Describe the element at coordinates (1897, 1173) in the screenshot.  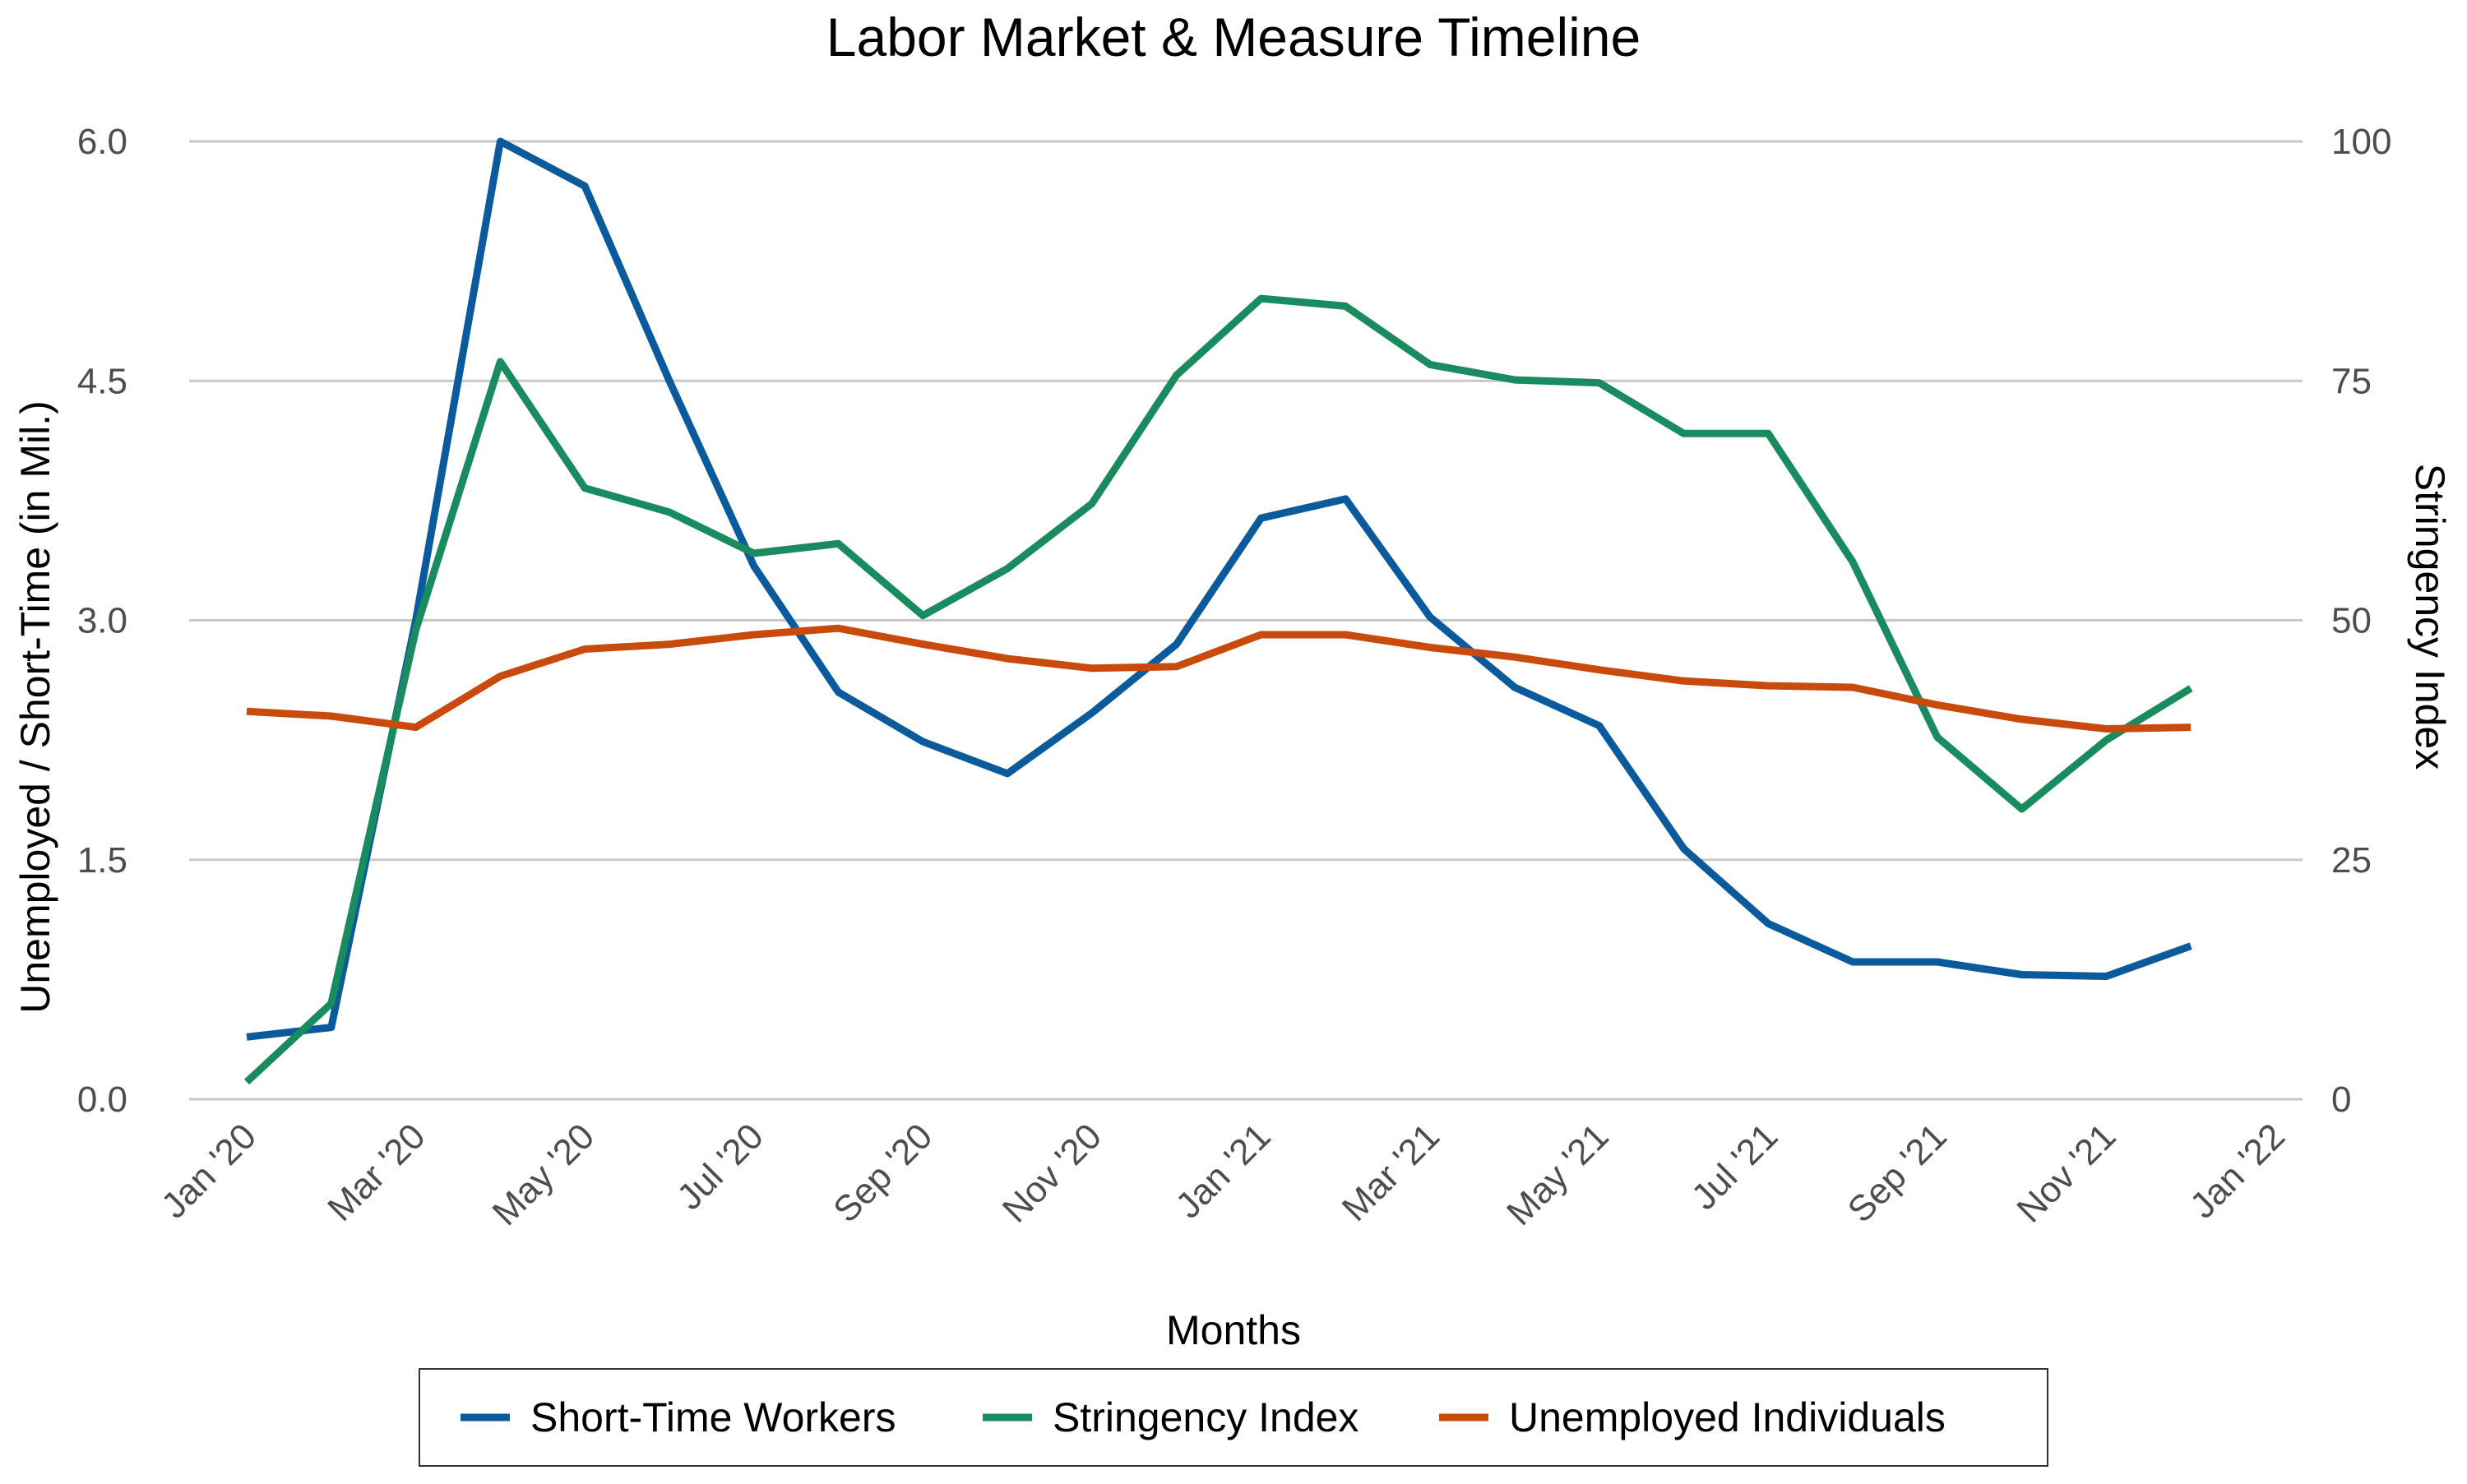
I see `x-tick-label: Sep '21` at that location.